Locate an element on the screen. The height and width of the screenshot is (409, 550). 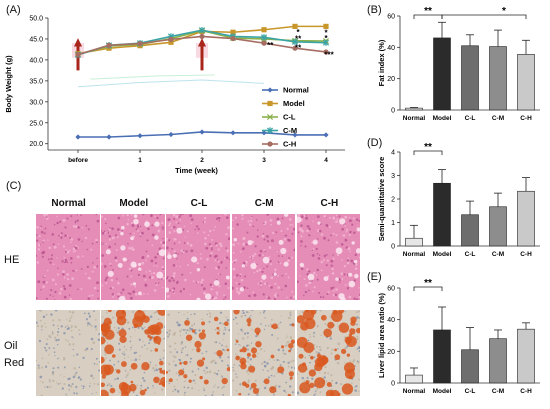
significance-bracket is located at coordinates (484, 16).